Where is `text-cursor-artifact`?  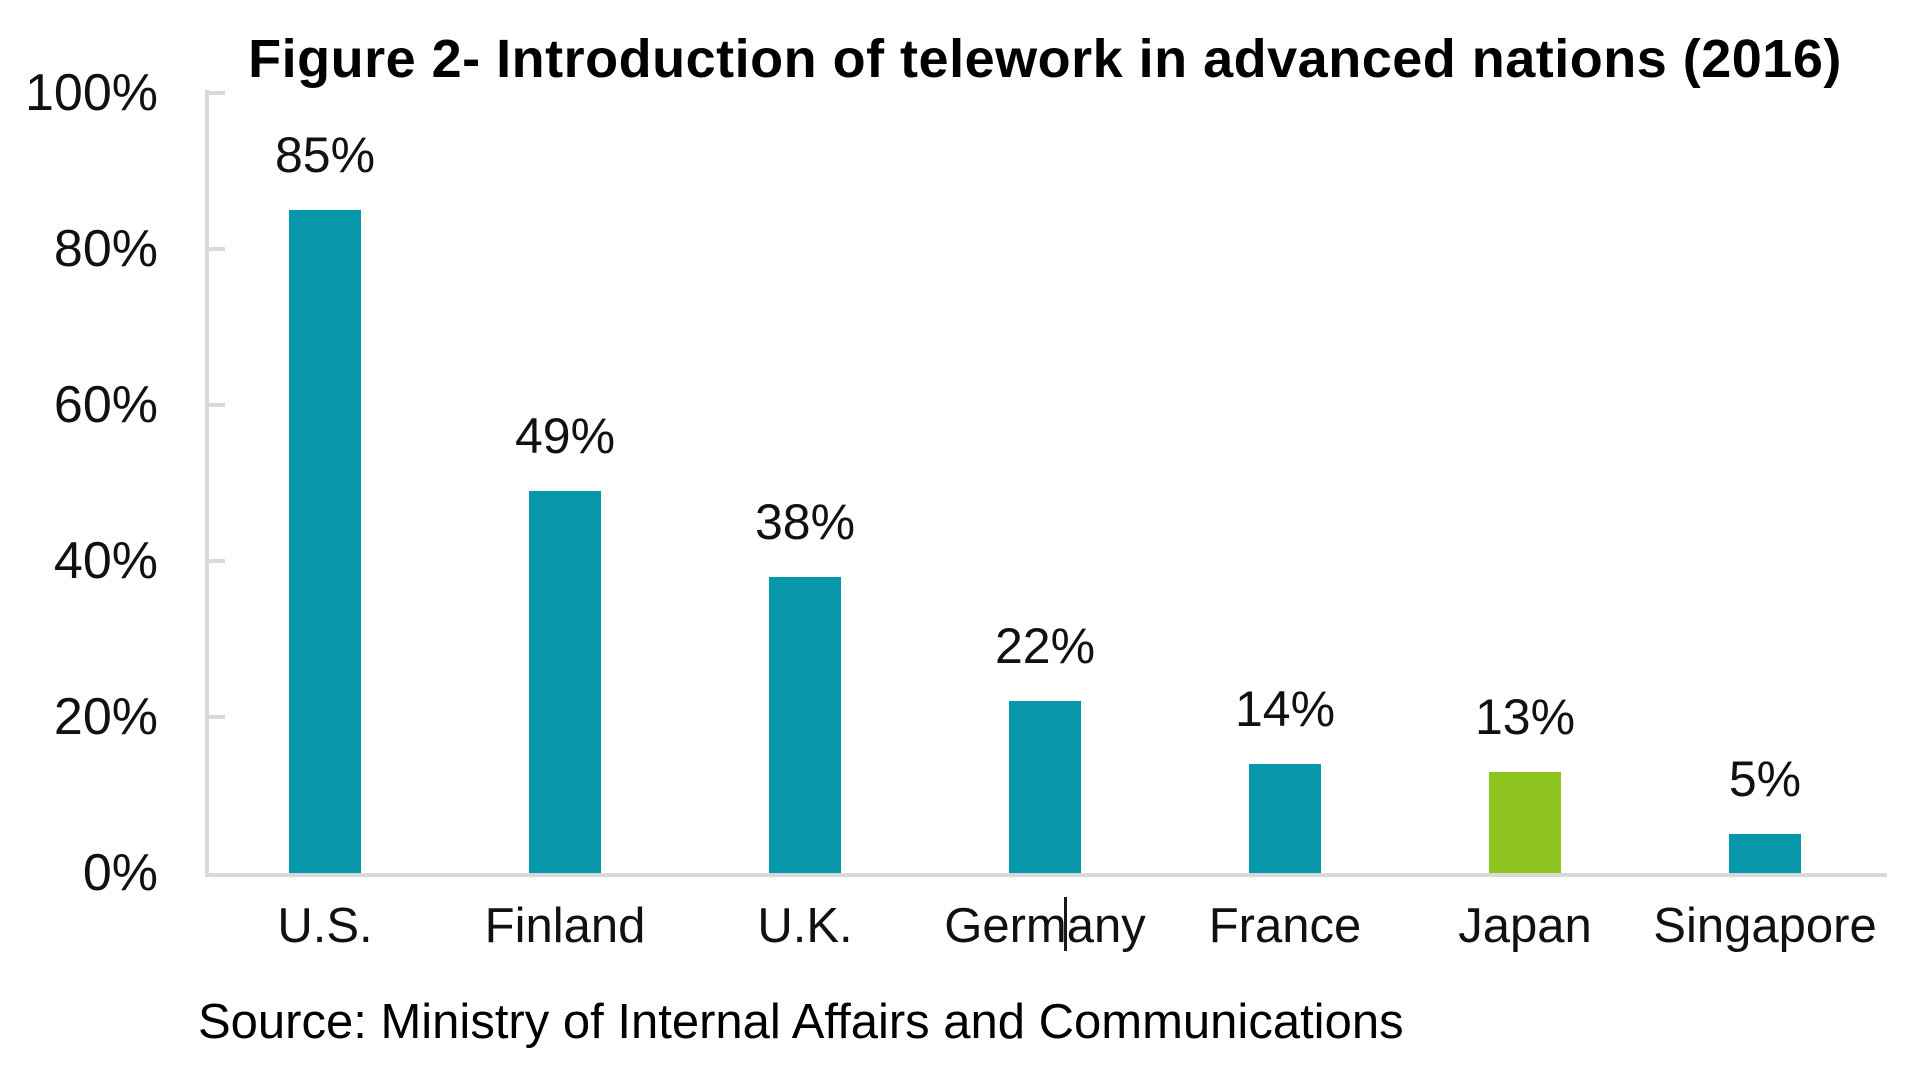
text-cursor-artifact is located at coordinates (1065, 924).